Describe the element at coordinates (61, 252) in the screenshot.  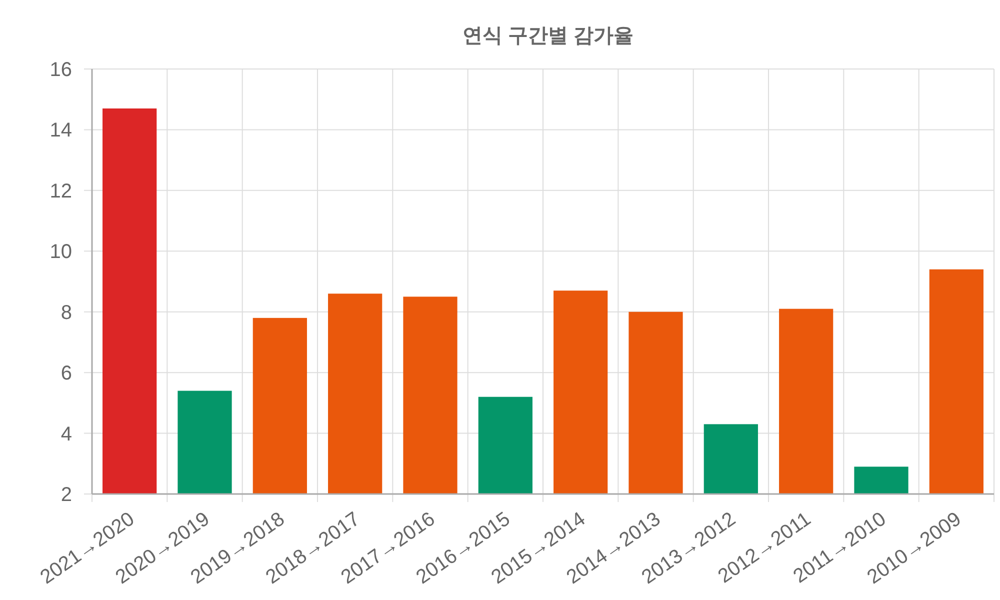
I see `y-tick-label: 10` at that location.